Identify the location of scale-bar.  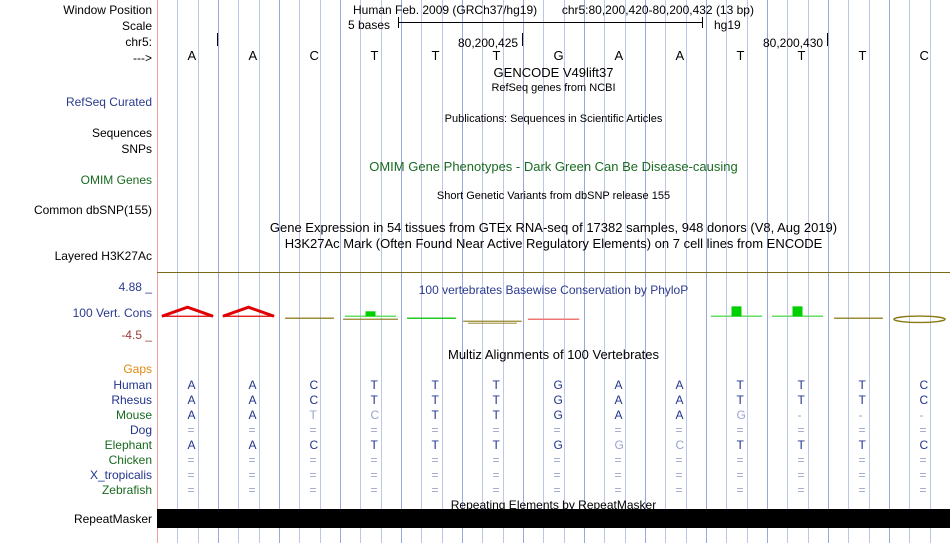
(550, 22).